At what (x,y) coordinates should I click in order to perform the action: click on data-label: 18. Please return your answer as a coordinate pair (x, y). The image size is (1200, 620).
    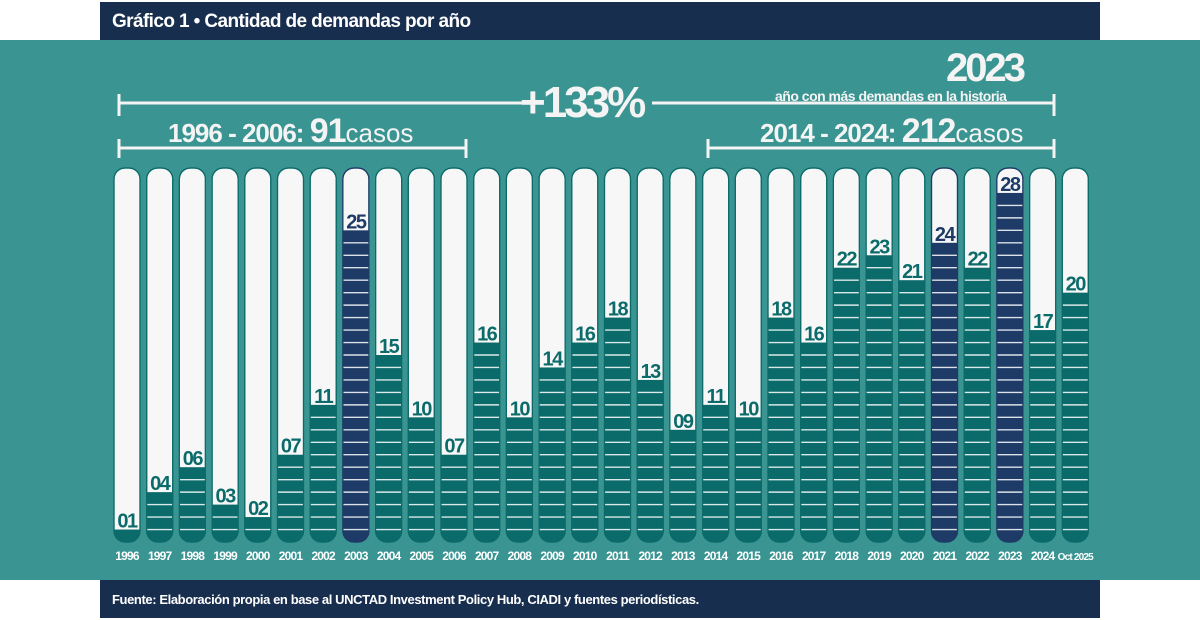
    Looking at the image, I should click on (781, 310).